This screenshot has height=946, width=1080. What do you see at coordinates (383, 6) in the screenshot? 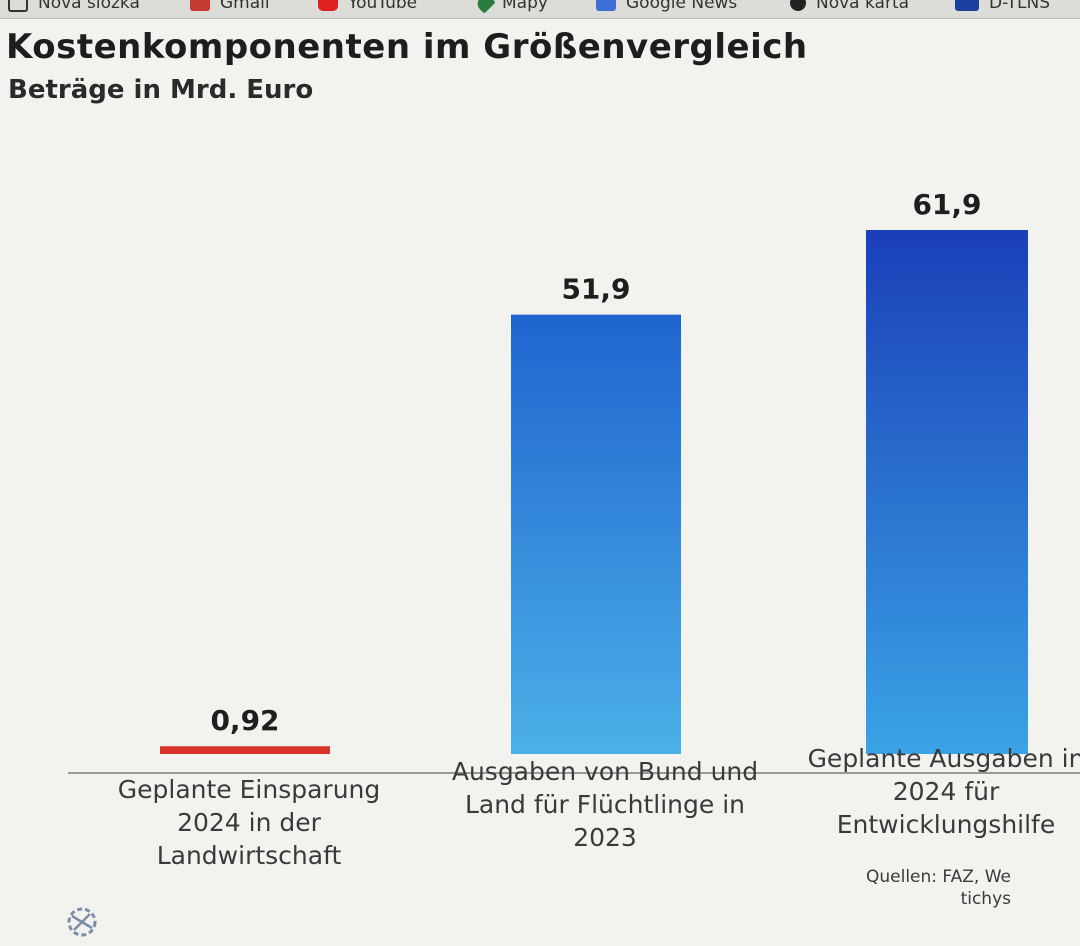
I see `bookmark-label: YouTube` at bounding box center [383, 6].